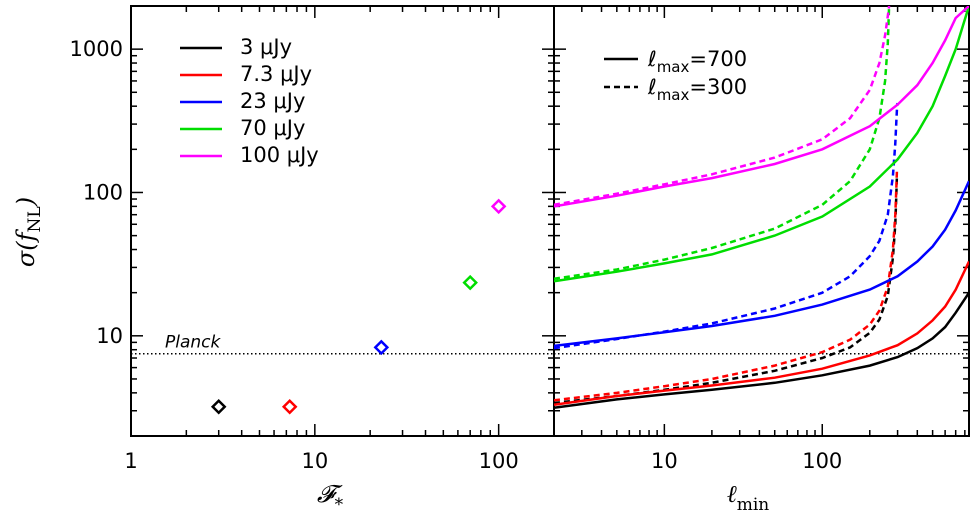 This screenshot has width=970, height=520. I want to click on legend-entry-label: 7.3 μJy, so click(276, 74).